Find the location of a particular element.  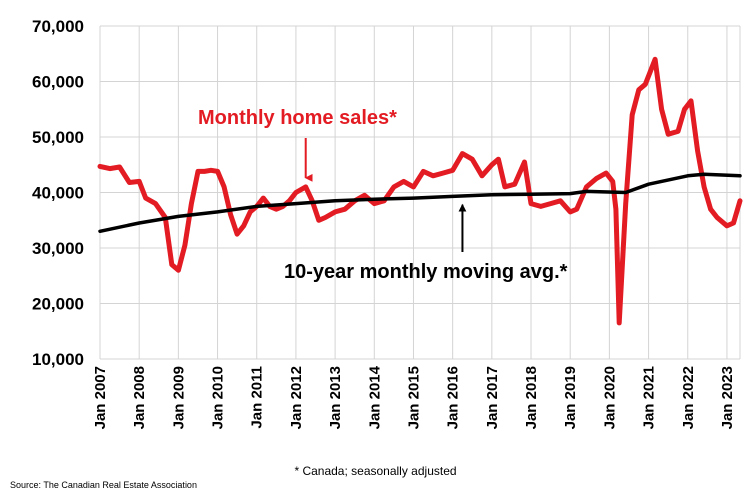

x-tick-label: Jan 2008 is located at coordinates (139, 397).